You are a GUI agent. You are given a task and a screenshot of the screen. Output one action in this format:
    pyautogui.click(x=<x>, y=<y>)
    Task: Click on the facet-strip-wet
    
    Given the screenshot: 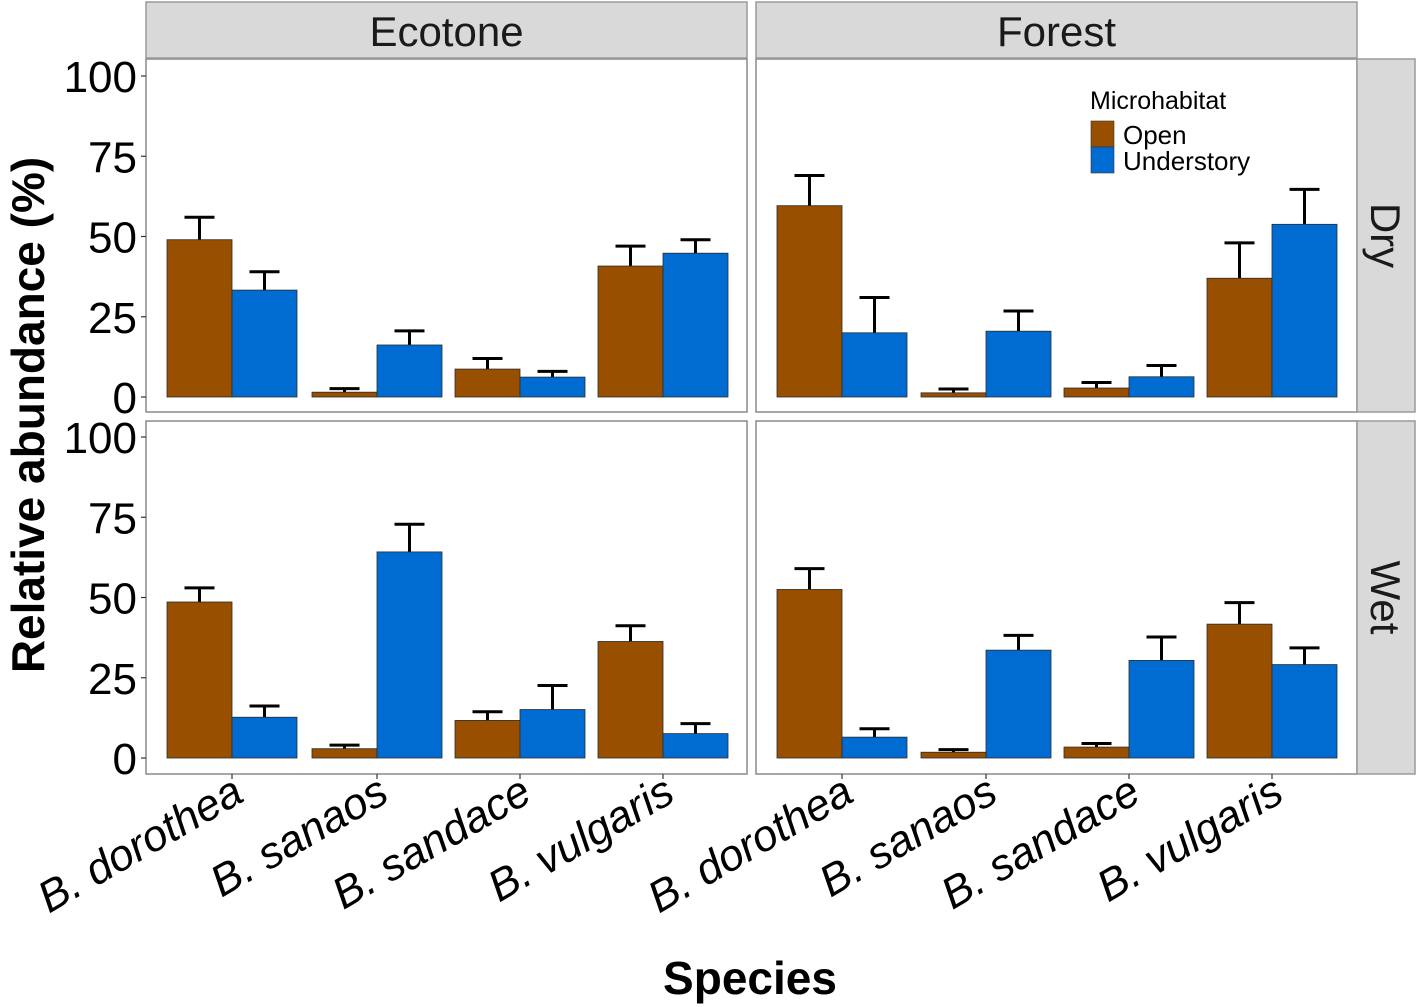 What is the action you would take?
    pyautogui.click(x=1386, y=597)
    